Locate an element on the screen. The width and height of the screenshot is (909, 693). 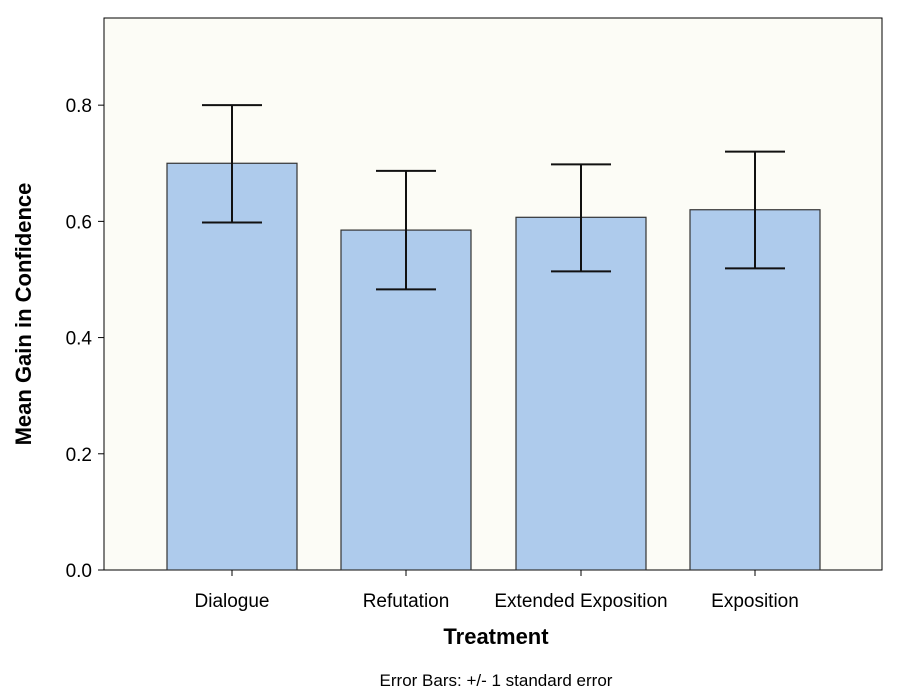
y-tick-label: 0.8 is located at coordinates (79, 106).